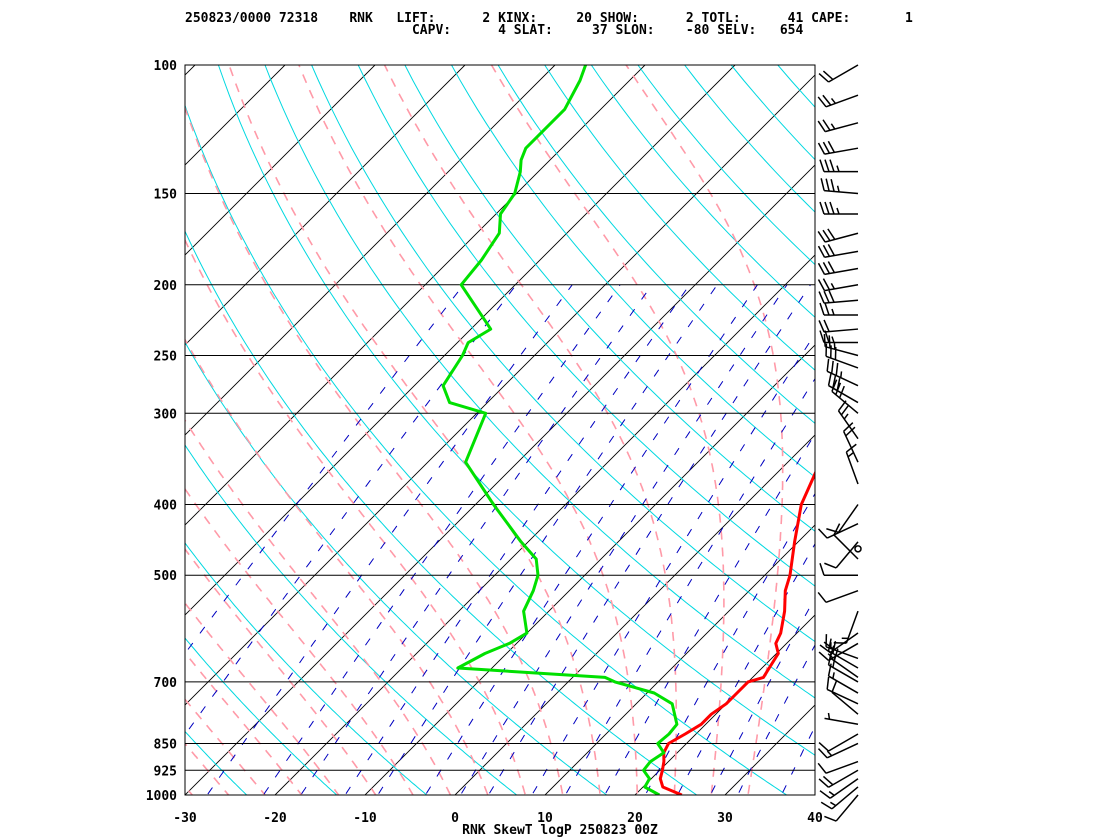 This screenshot has width=1120, height=840. I want to click on temperature-axis-labels: -30 -20 -10 0 10 20 30 40, so click(498, 818).